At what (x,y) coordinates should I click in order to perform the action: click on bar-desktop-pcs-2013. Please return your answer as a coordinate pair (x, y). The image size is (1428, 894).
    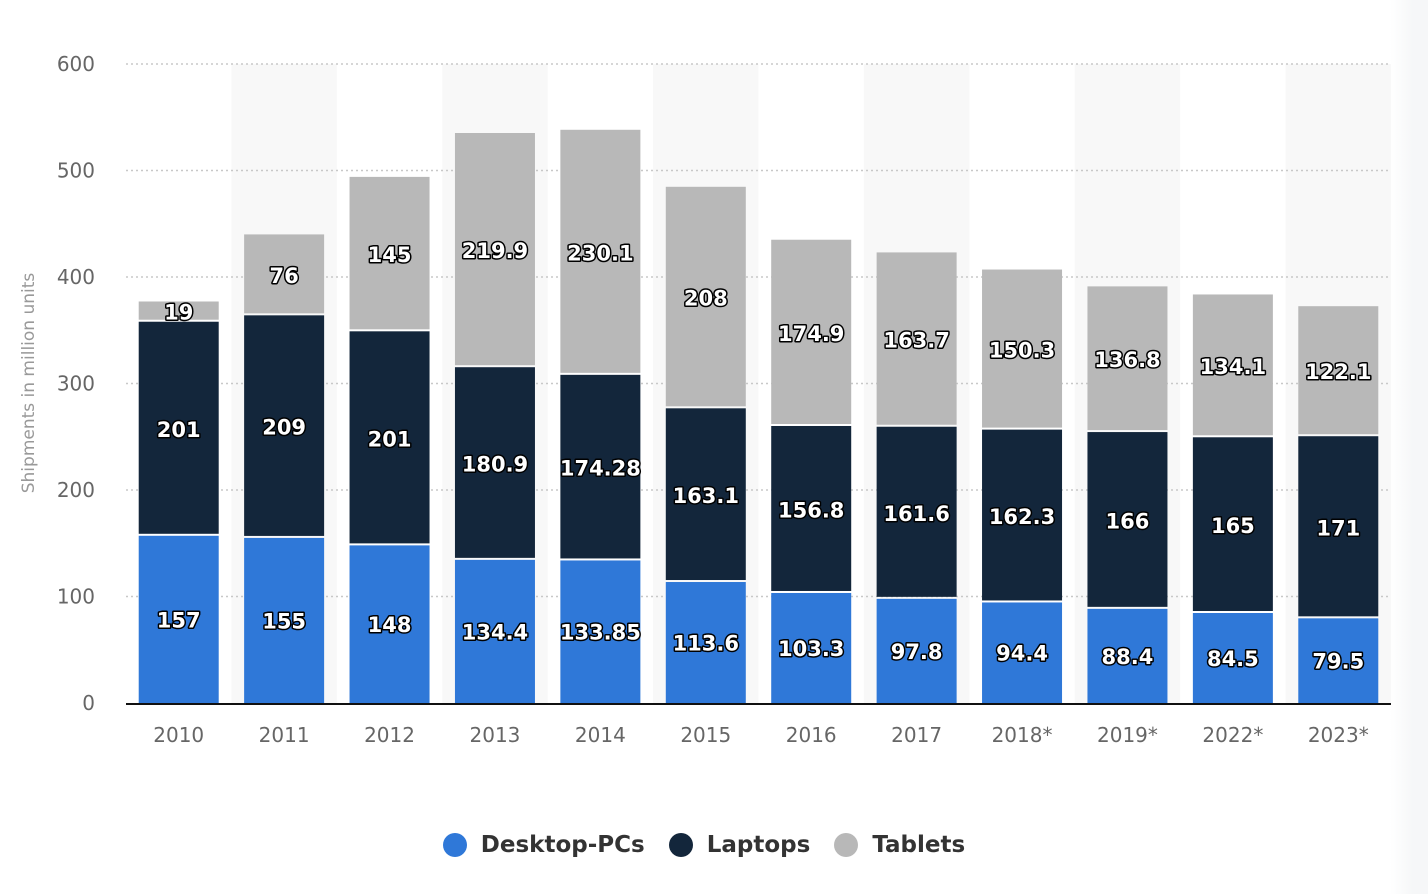
    Looking at the image, I should click on (494, 631).